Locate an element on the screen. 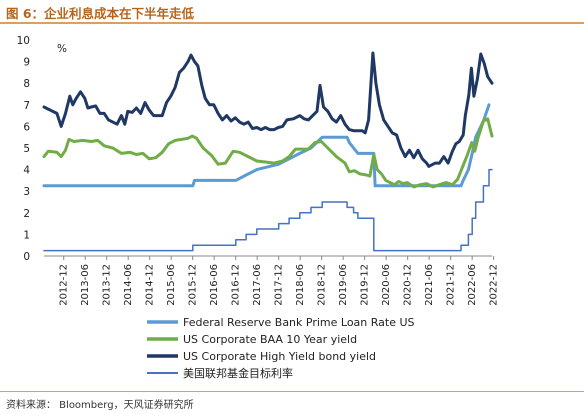  x-tick-label: 2017-06 is located at coordinates (257, 285).